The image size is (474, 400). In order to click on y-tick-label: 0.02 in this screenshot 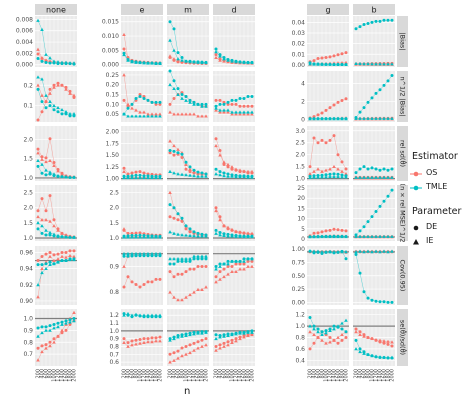, I will do `click(299, 44)`.